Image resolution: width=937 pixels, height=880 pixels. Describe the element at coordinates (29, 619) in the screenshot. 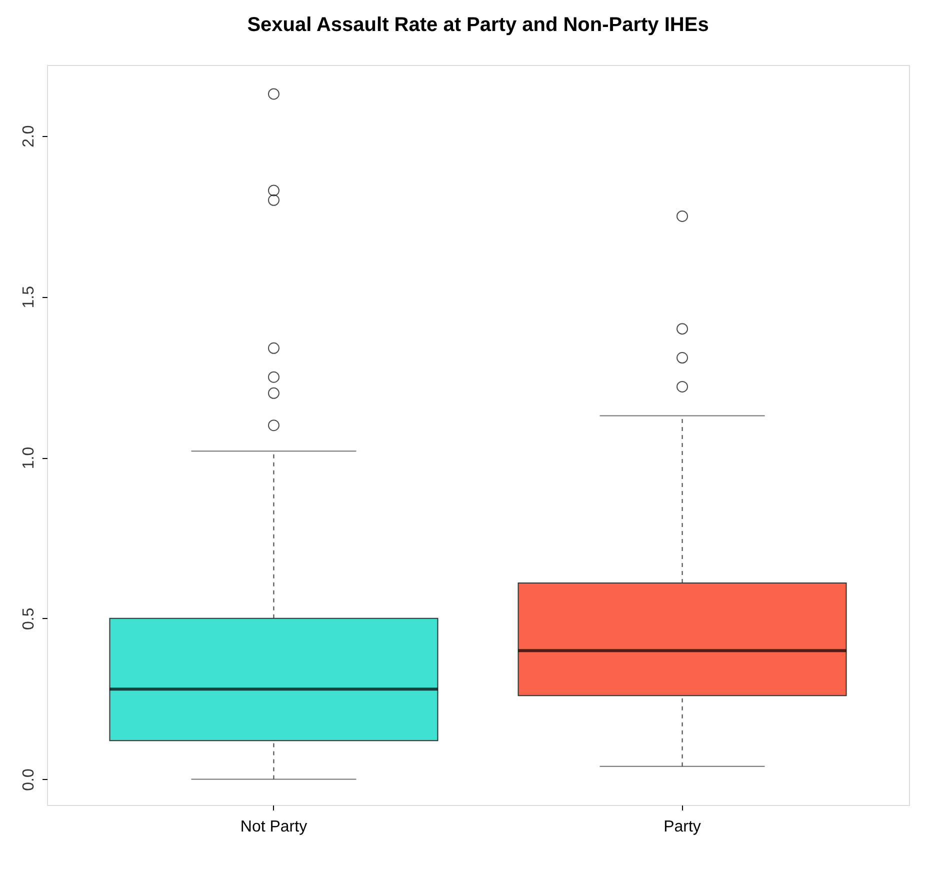

I see `y-tick-label: 0.5` at that location.